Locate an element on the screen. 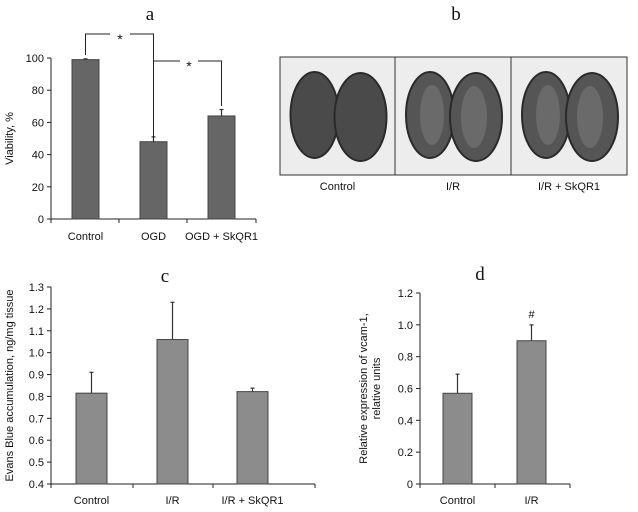 This screenshot has width=638, height=512. category-label-a: OGD + SkQR1 is located at coordinates (221, 237).